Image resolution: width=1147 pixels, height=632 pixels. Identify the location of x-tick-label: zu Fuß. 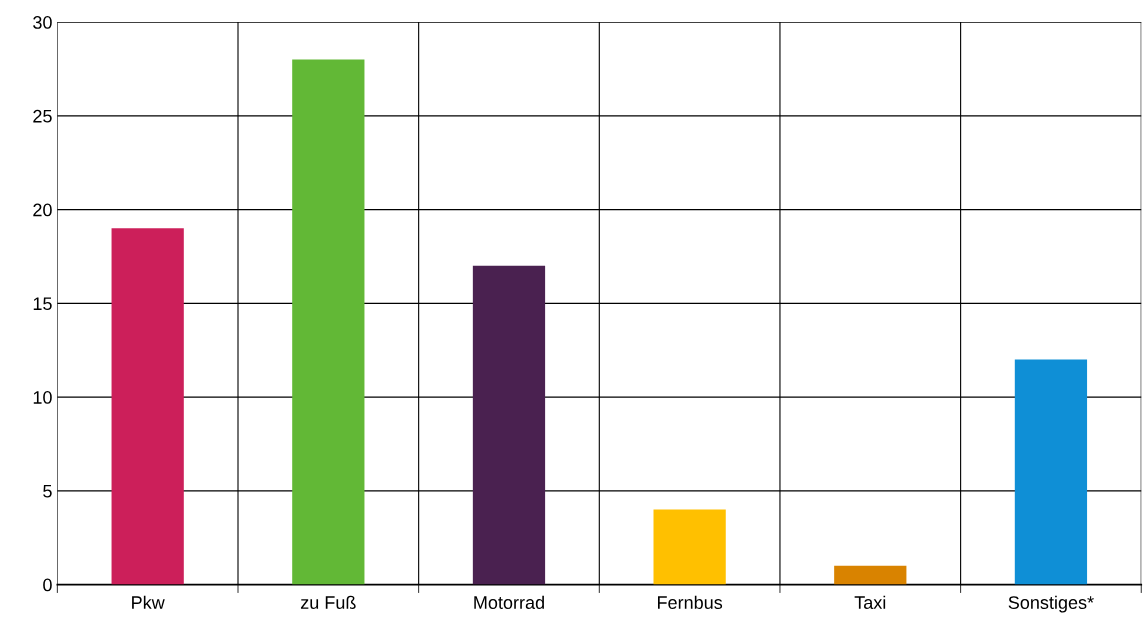
(328, 602).